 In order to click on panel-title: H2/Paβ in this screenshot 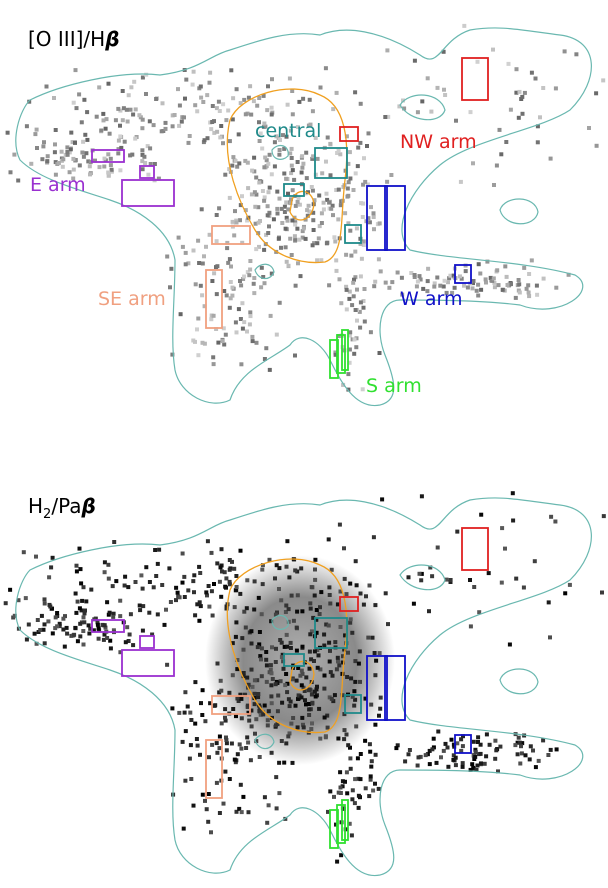, I will do `click(62, 508)`.